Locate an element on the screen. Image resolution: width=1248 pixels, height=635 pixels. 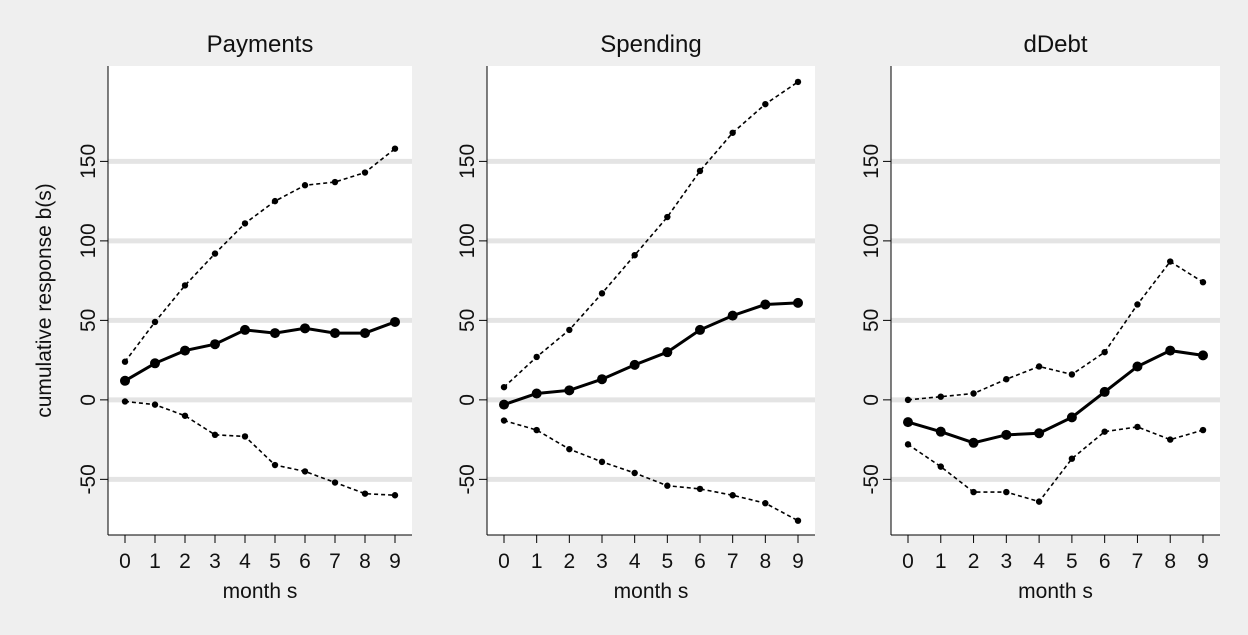
x-tick-label: 3 is located at coordinates (1006, 561).